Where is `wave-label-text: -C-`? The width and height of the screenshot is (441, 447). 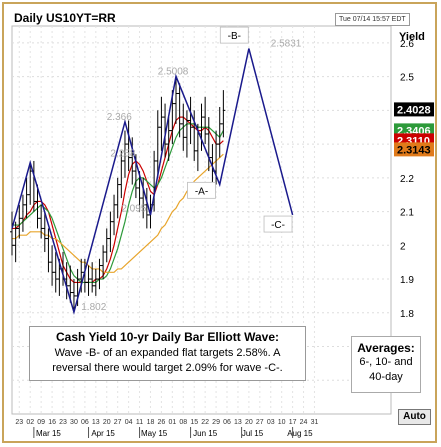
wave-label-text: -C- is located at coordinates (278, 225).